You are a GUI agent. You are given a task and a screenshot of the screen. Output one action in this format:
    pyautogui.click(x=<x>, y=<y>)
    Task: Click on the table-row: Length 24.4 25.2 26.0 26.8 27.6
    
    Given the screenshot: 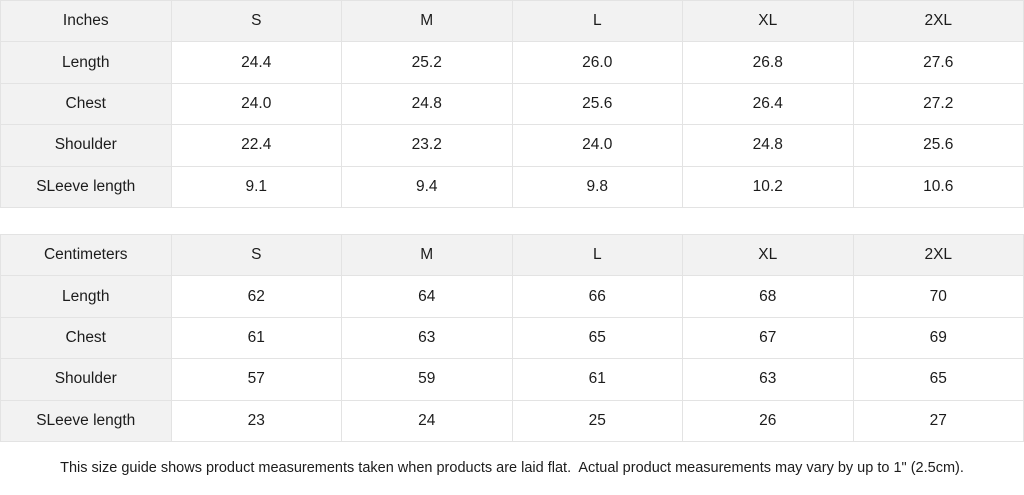 What is the action you would take?
    pyautogui.click(x=512, y=62)
    